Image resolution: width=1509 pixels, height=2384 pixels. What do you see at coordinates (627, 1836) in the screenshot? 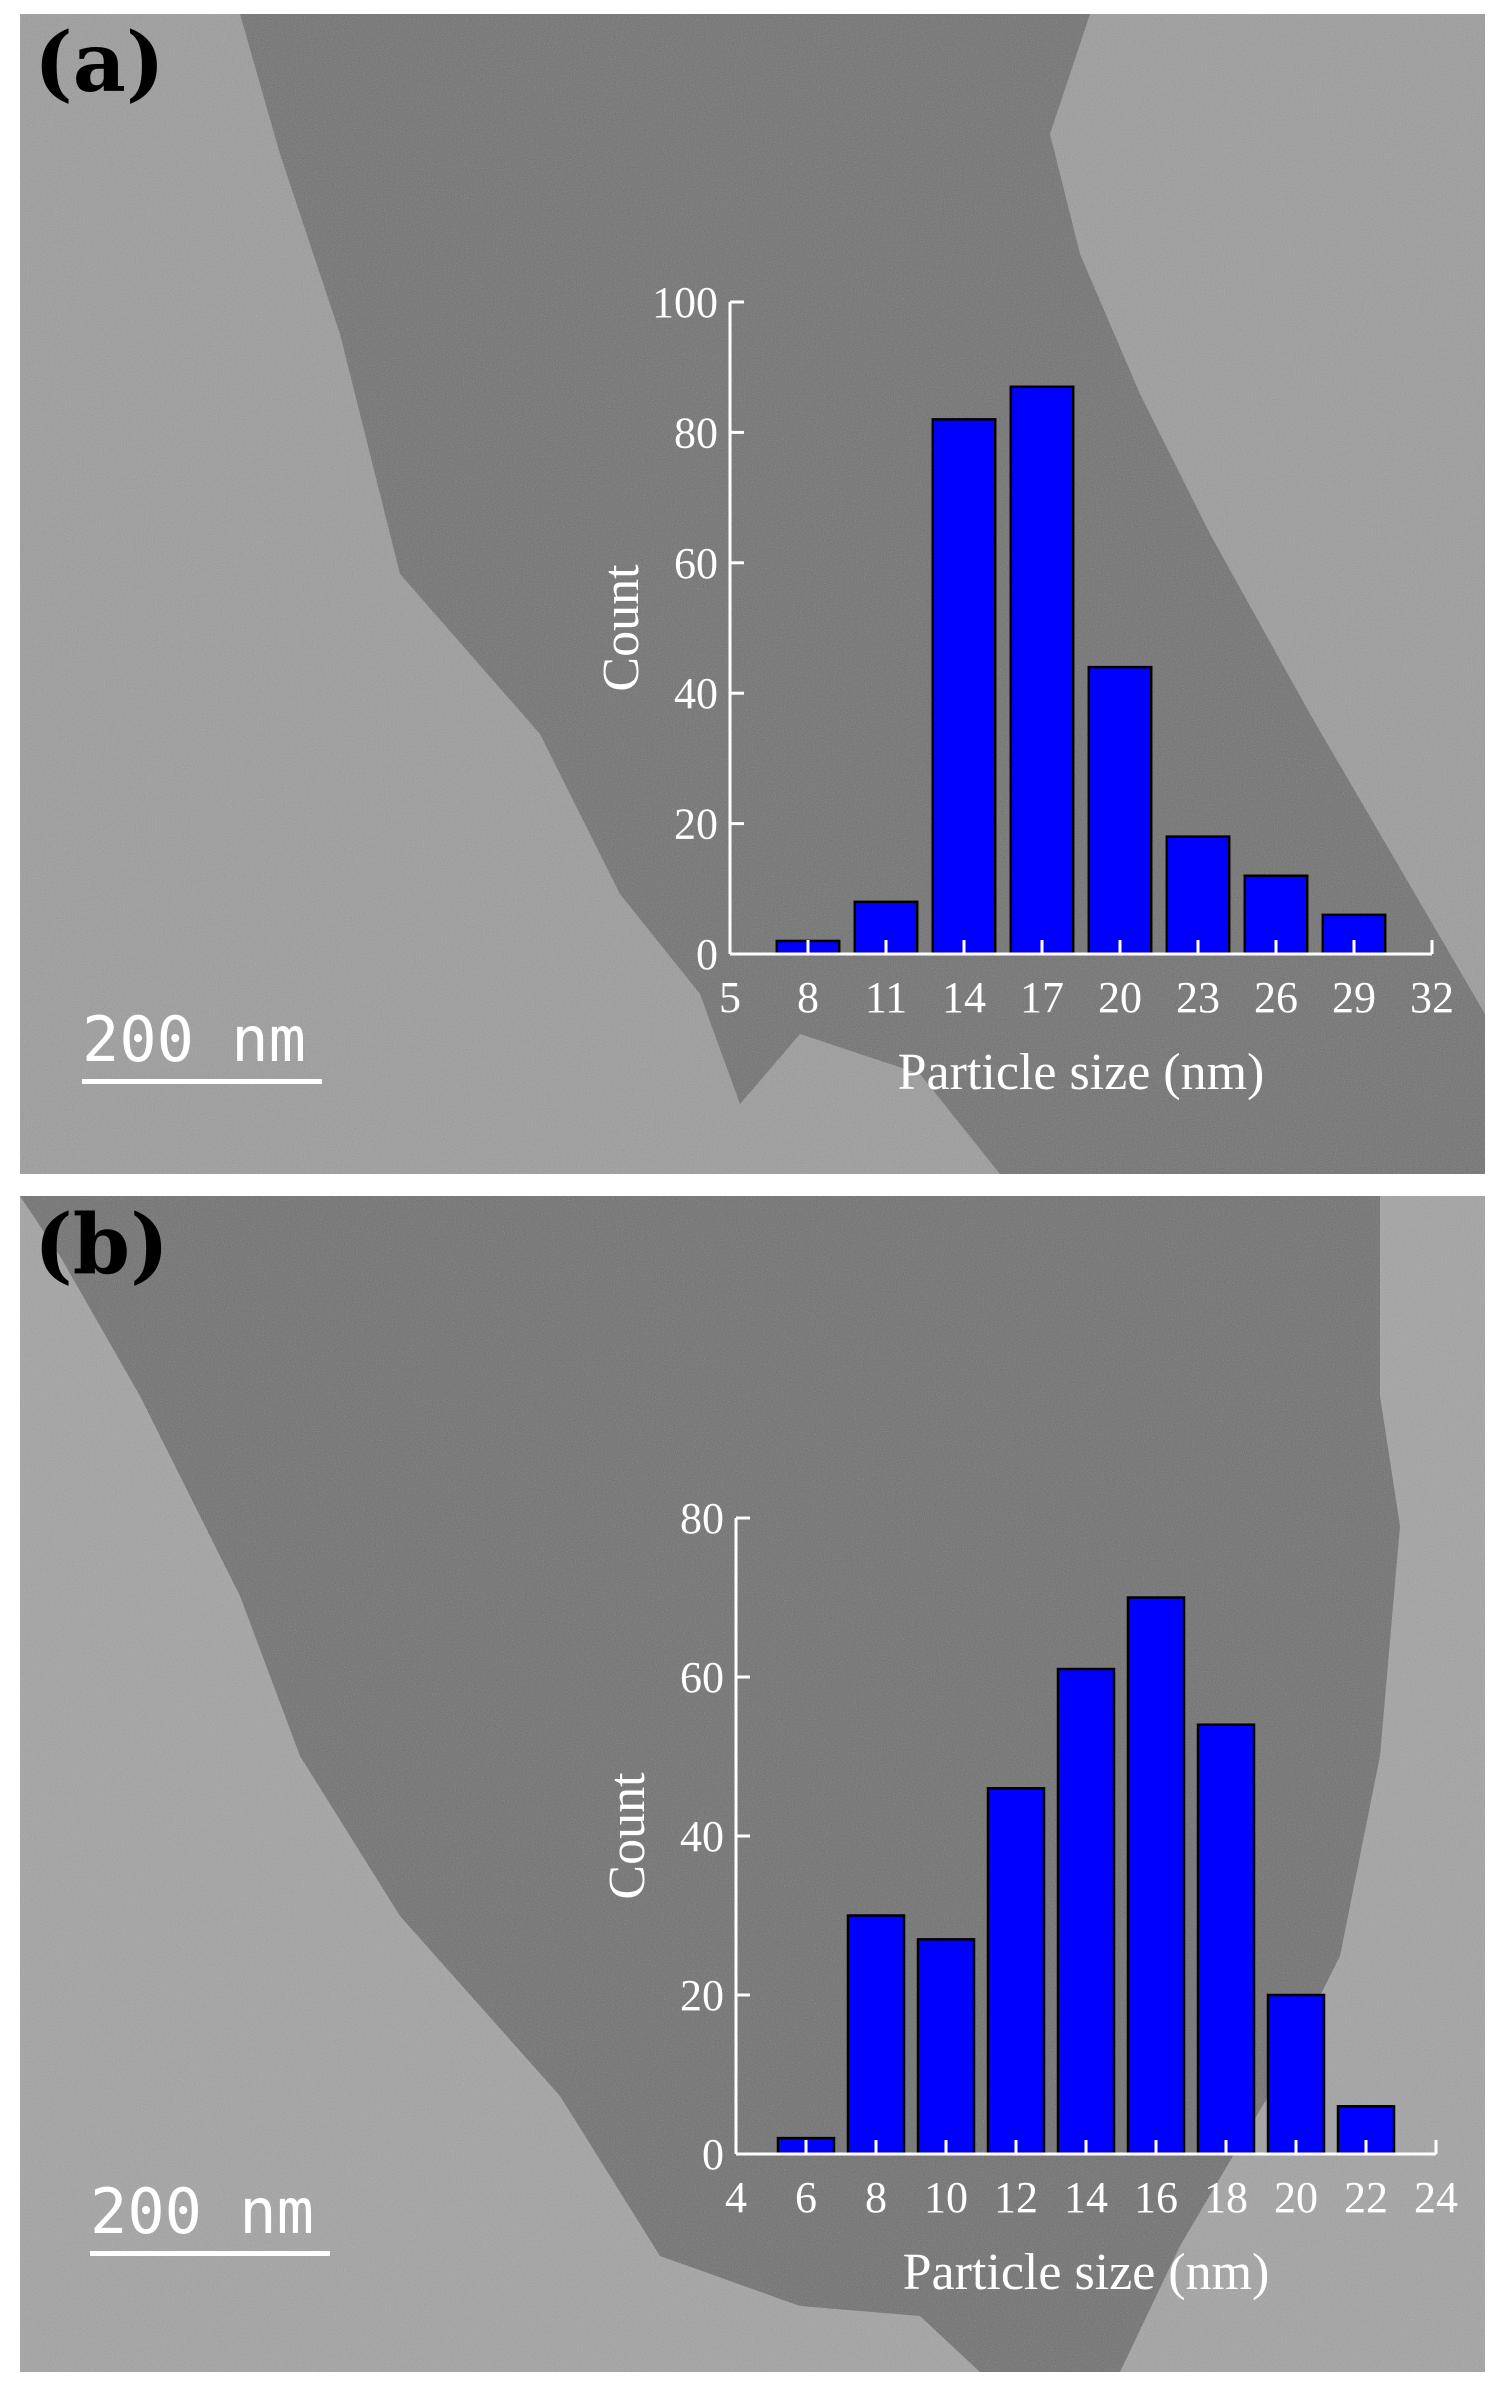
I see `y-axis-label-b: Count` at bounding box center [627, 1836].